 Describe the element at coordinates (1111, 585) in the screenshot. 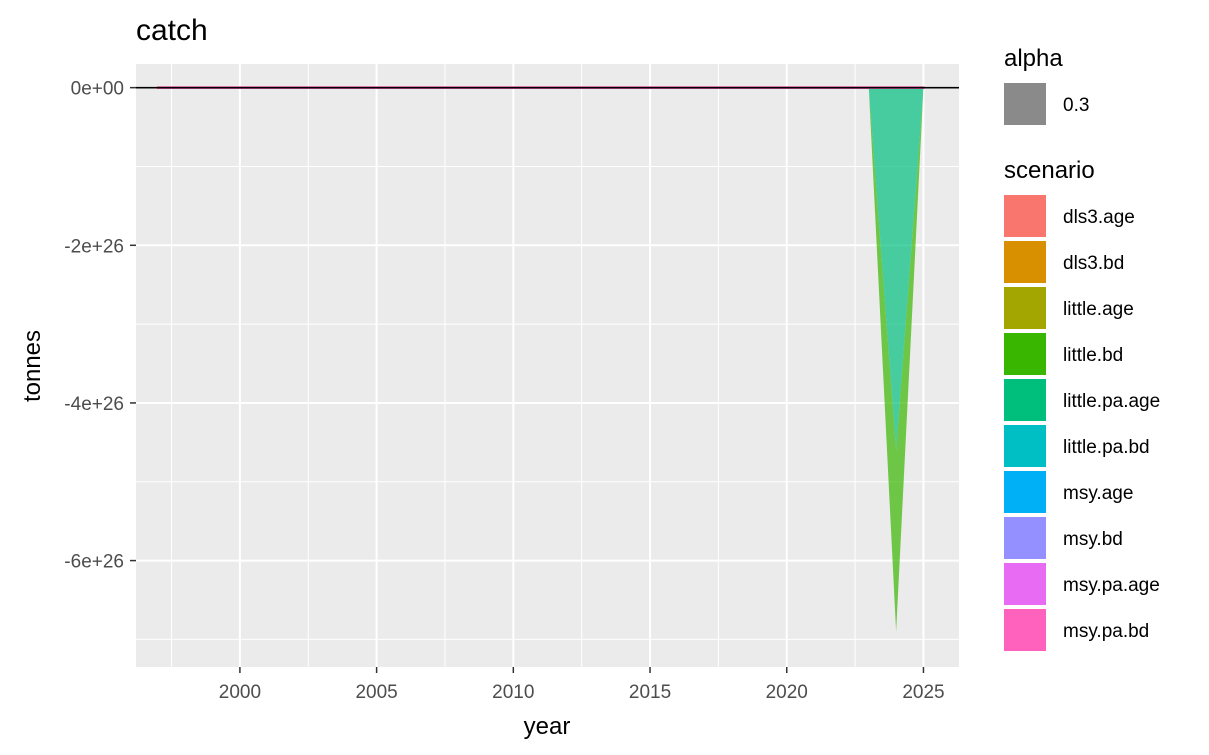

I see `legend-label: msy.pa.age` at that location.